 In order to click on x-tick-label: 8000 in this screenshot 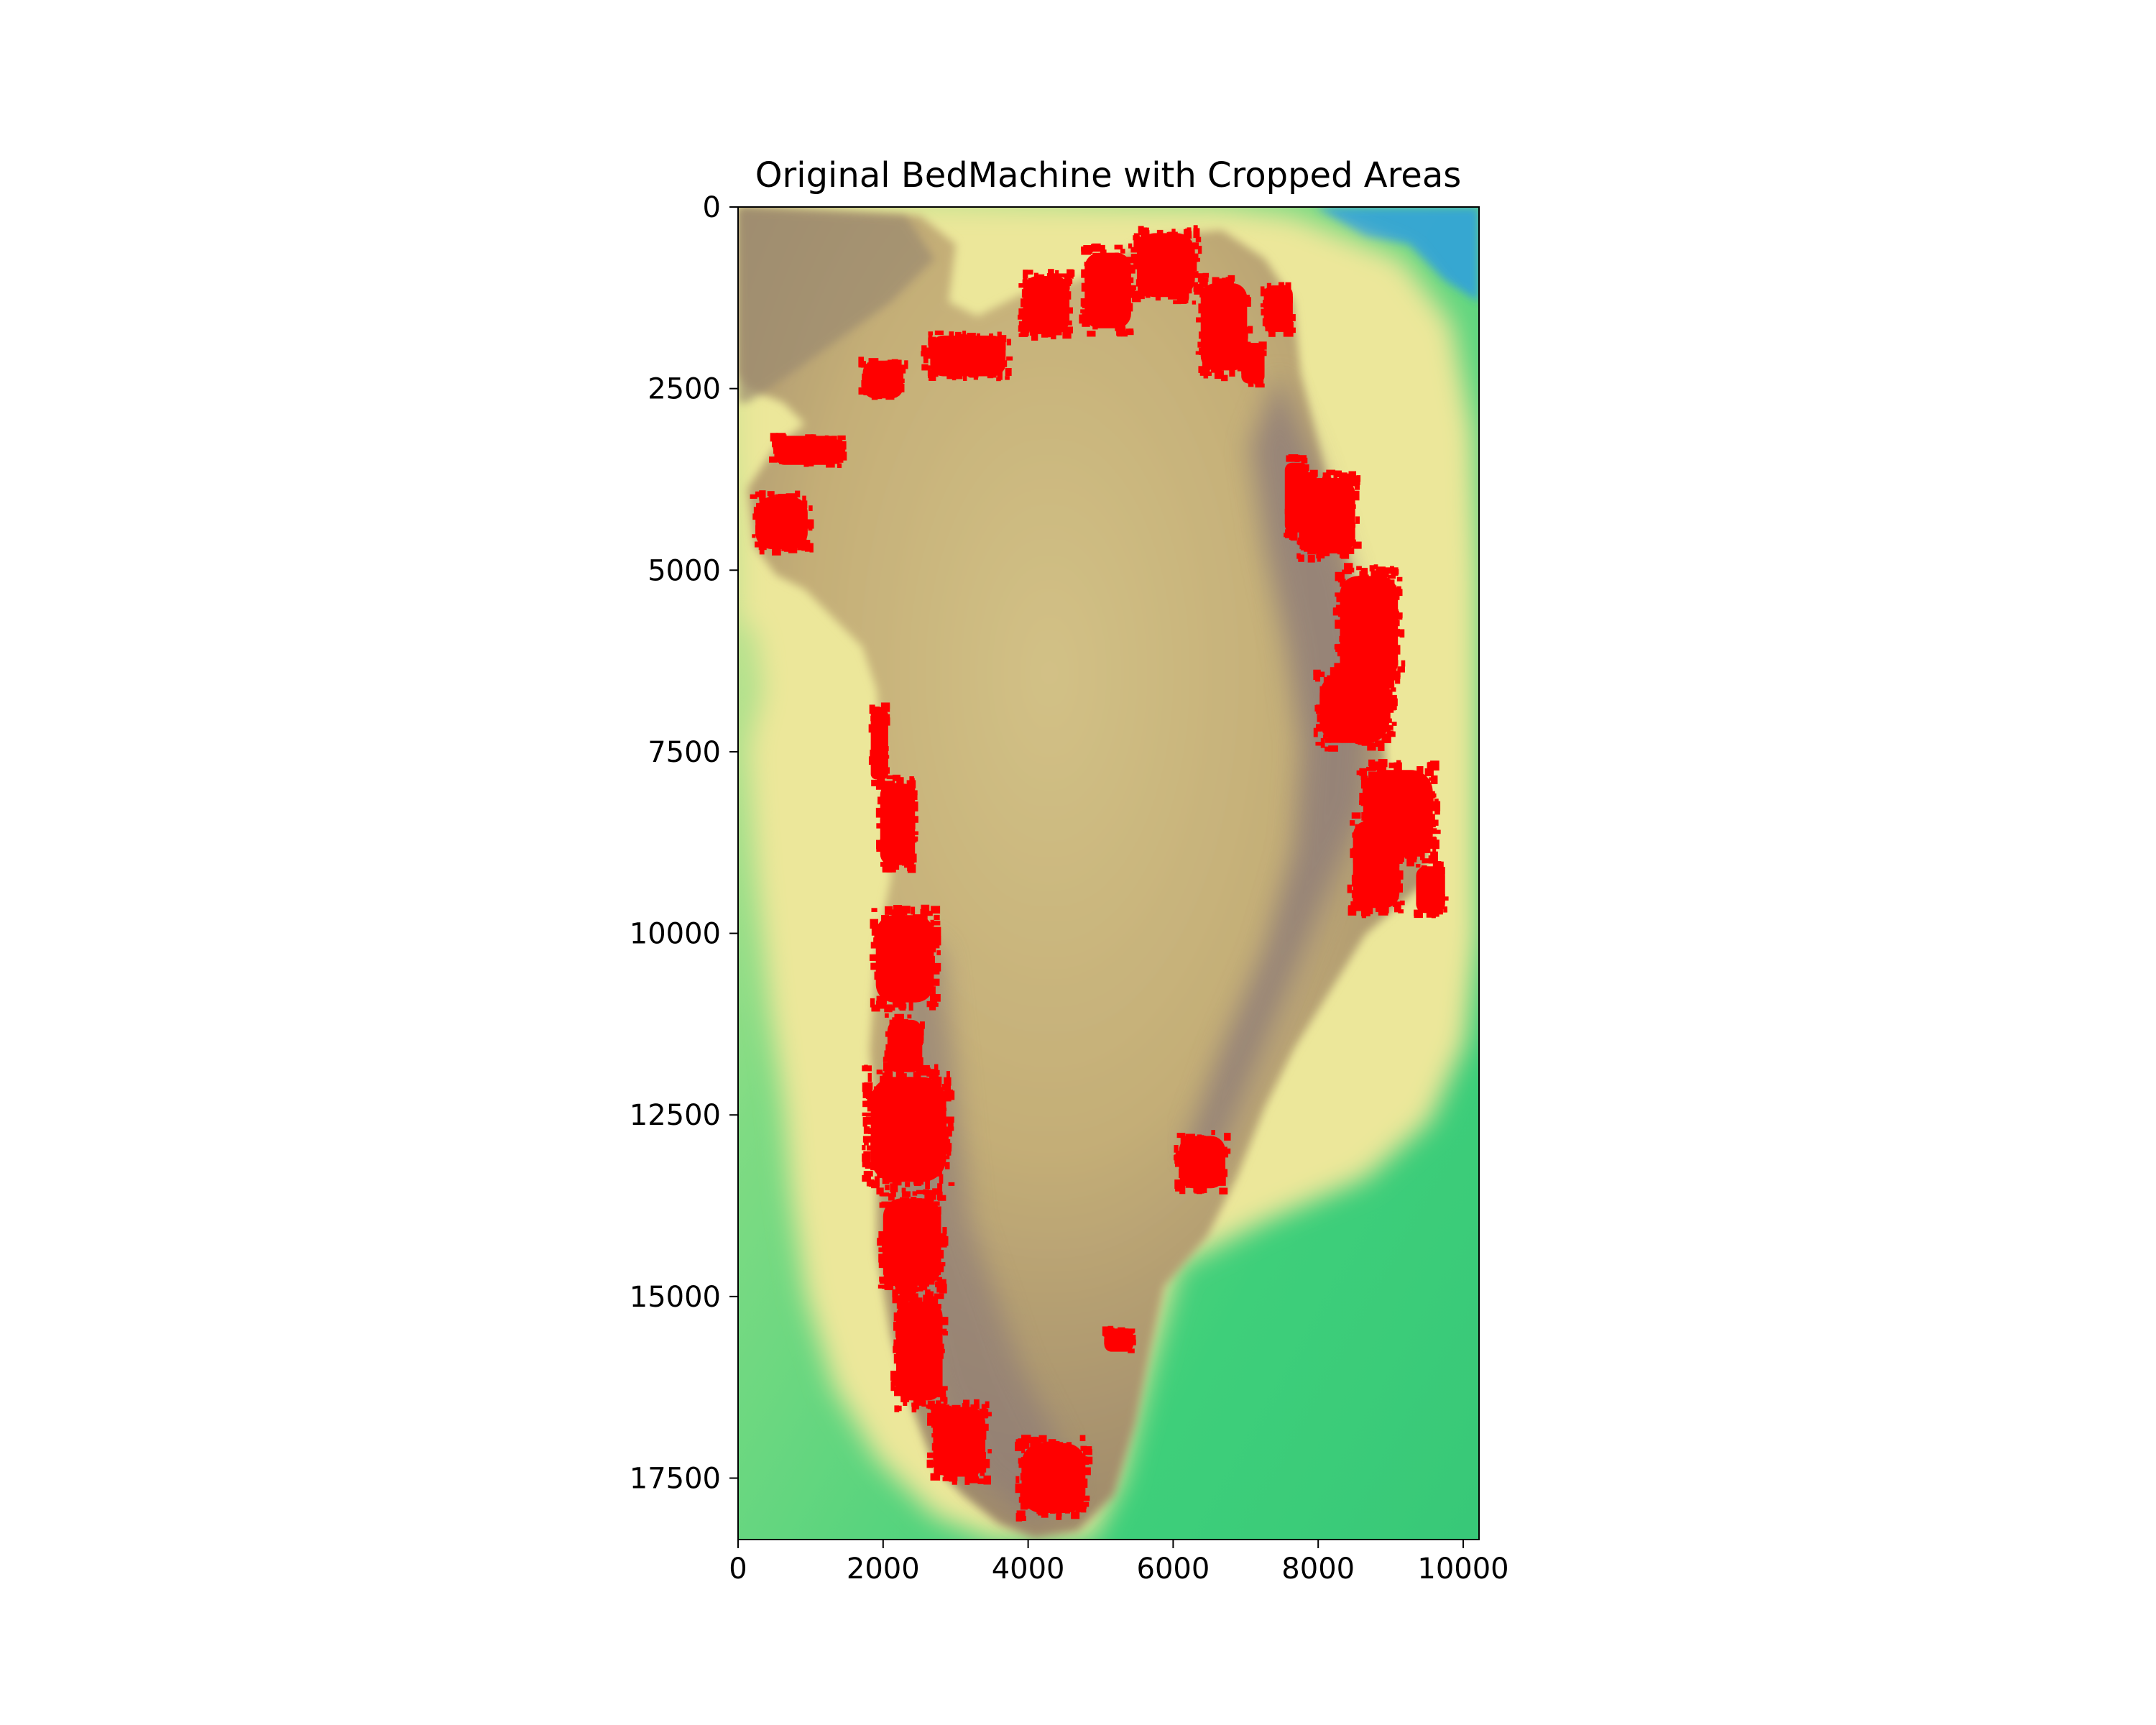, I will do `click(1318, 1569)`.